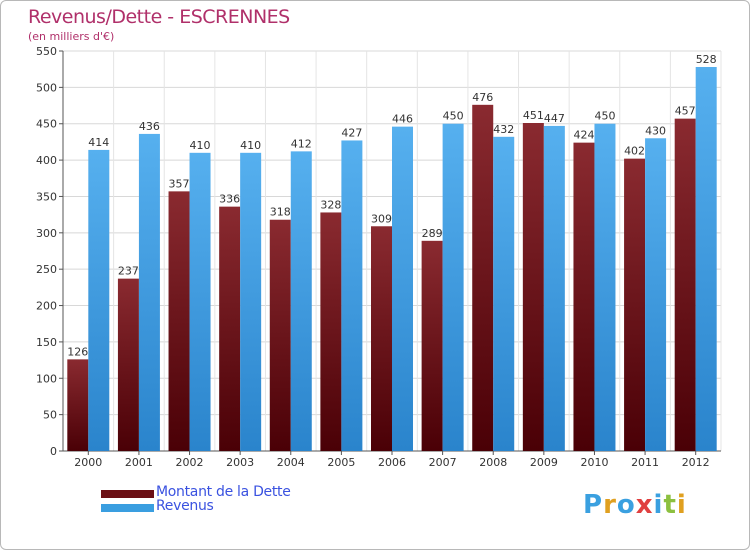  What do you see at coordinates (139, 462) in the screenshot?
I see `x-tick-label: 2001` at bounding box center [139, 462].